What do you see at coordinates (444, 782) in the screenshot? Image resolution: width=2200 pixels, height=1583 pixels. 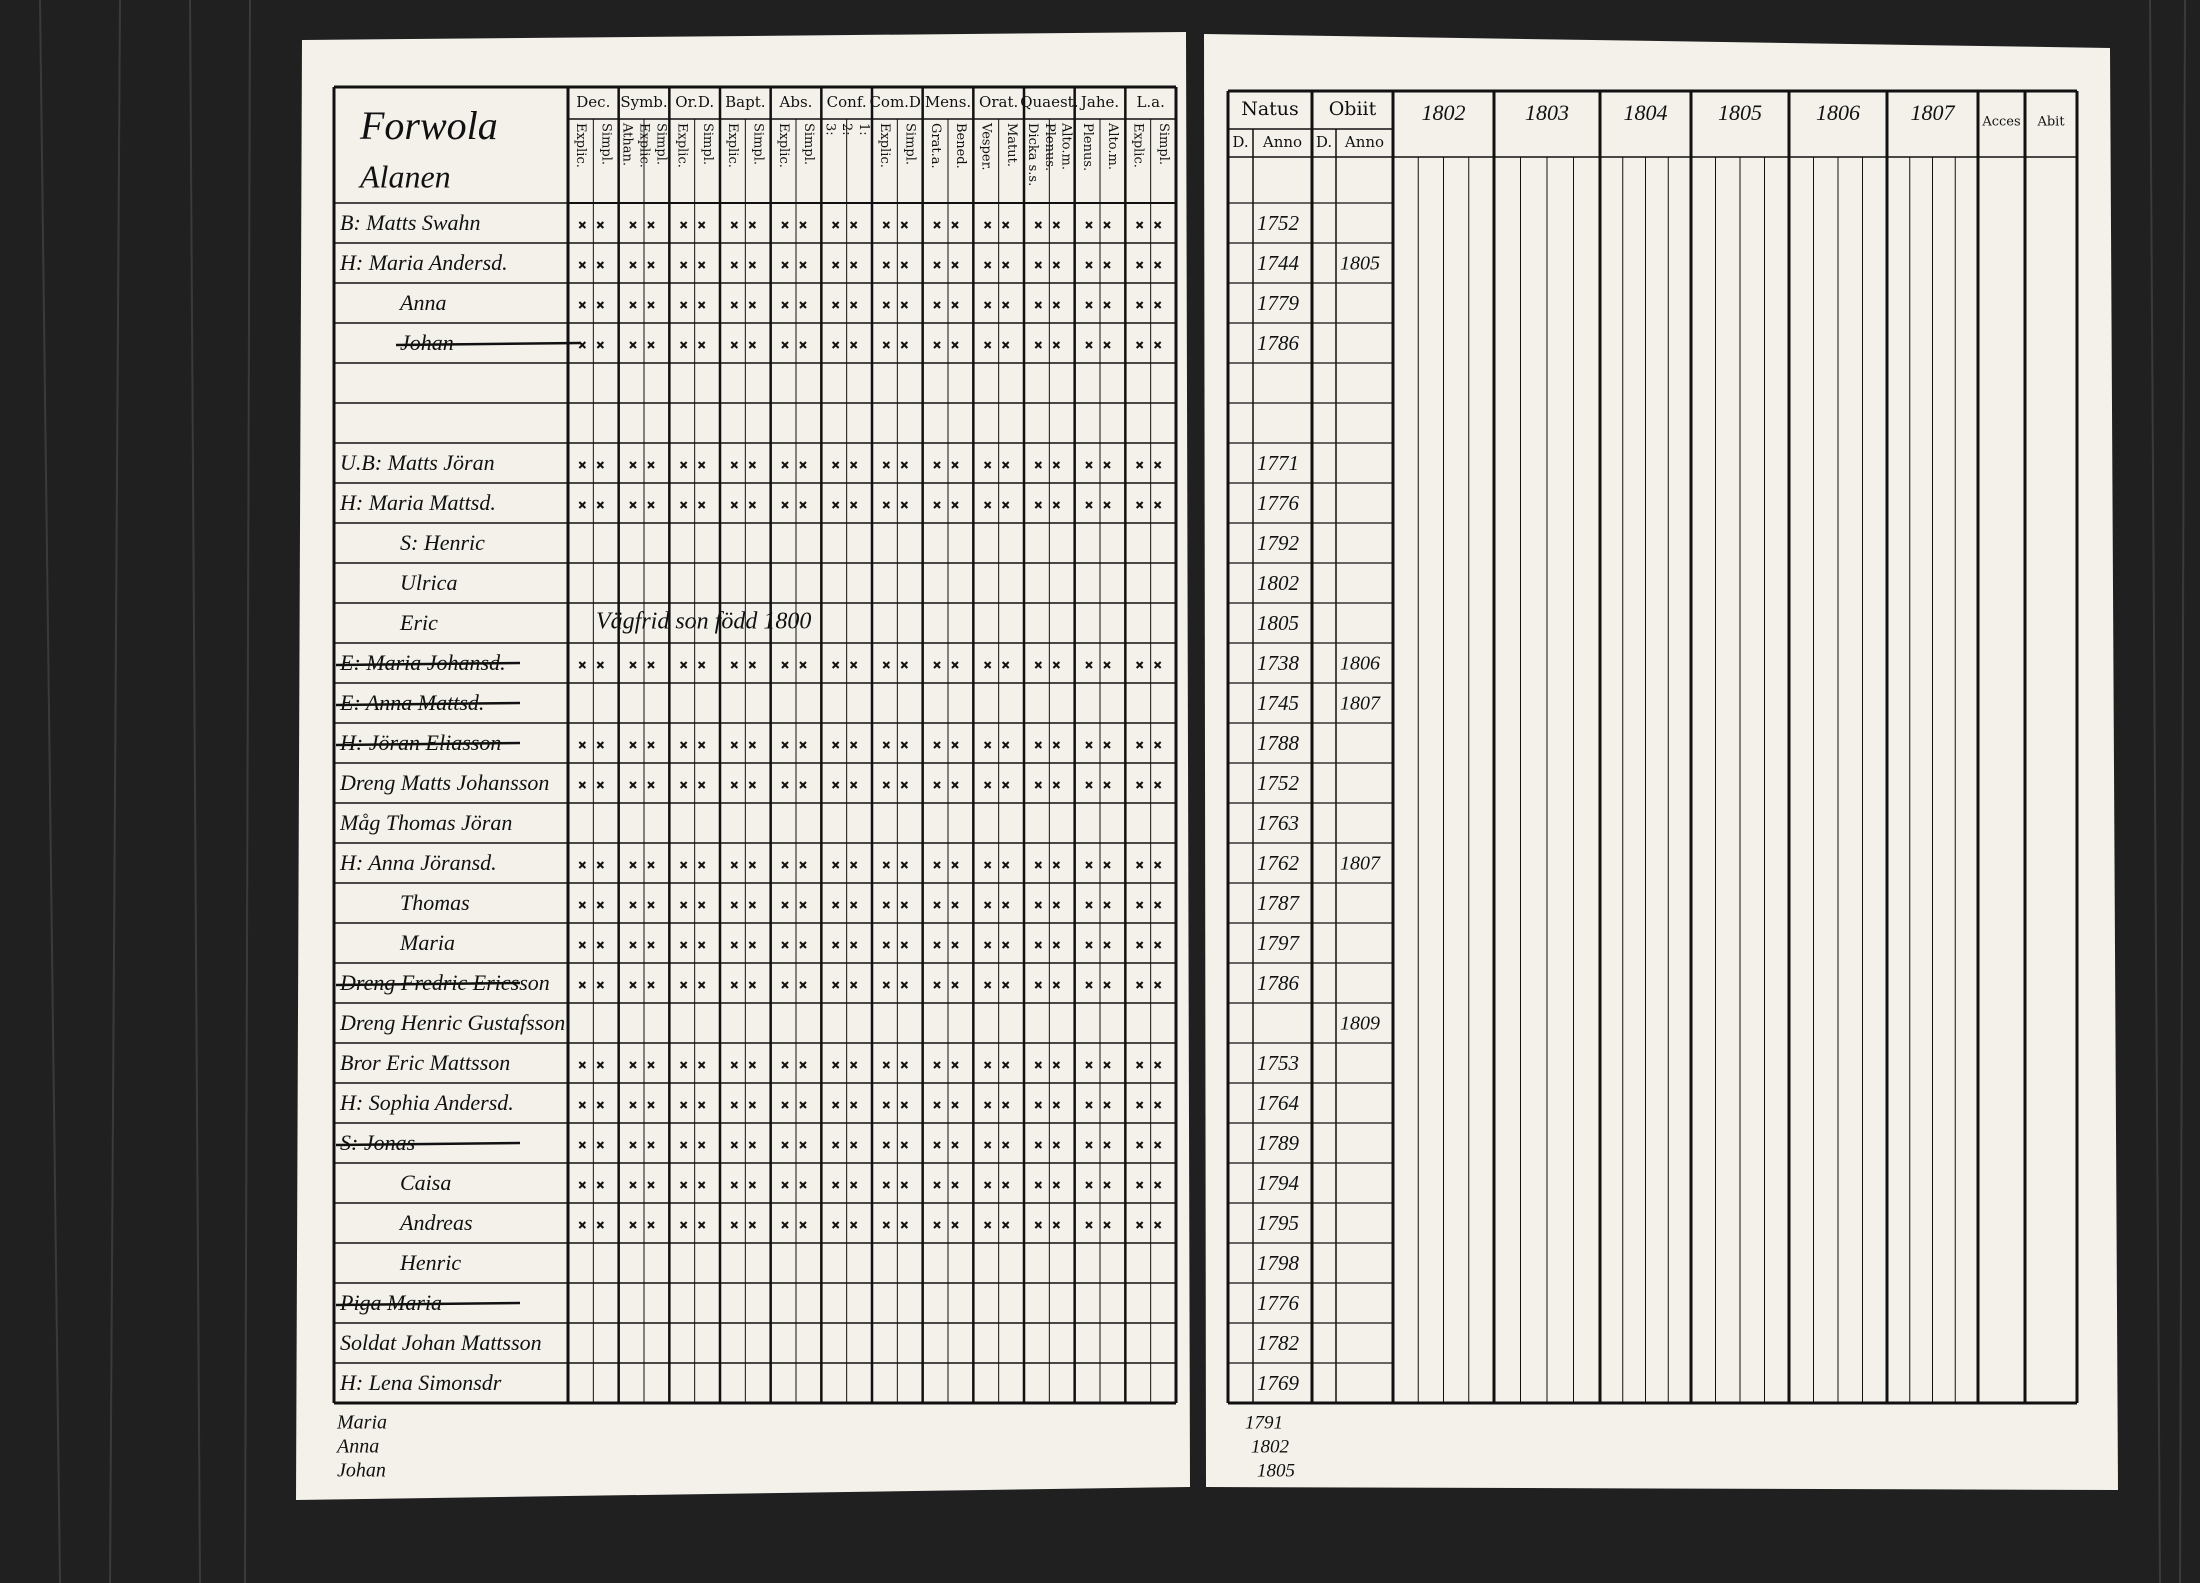 I see `person-name: Dreng Matts Johansson` at bounding box center [444, 782].